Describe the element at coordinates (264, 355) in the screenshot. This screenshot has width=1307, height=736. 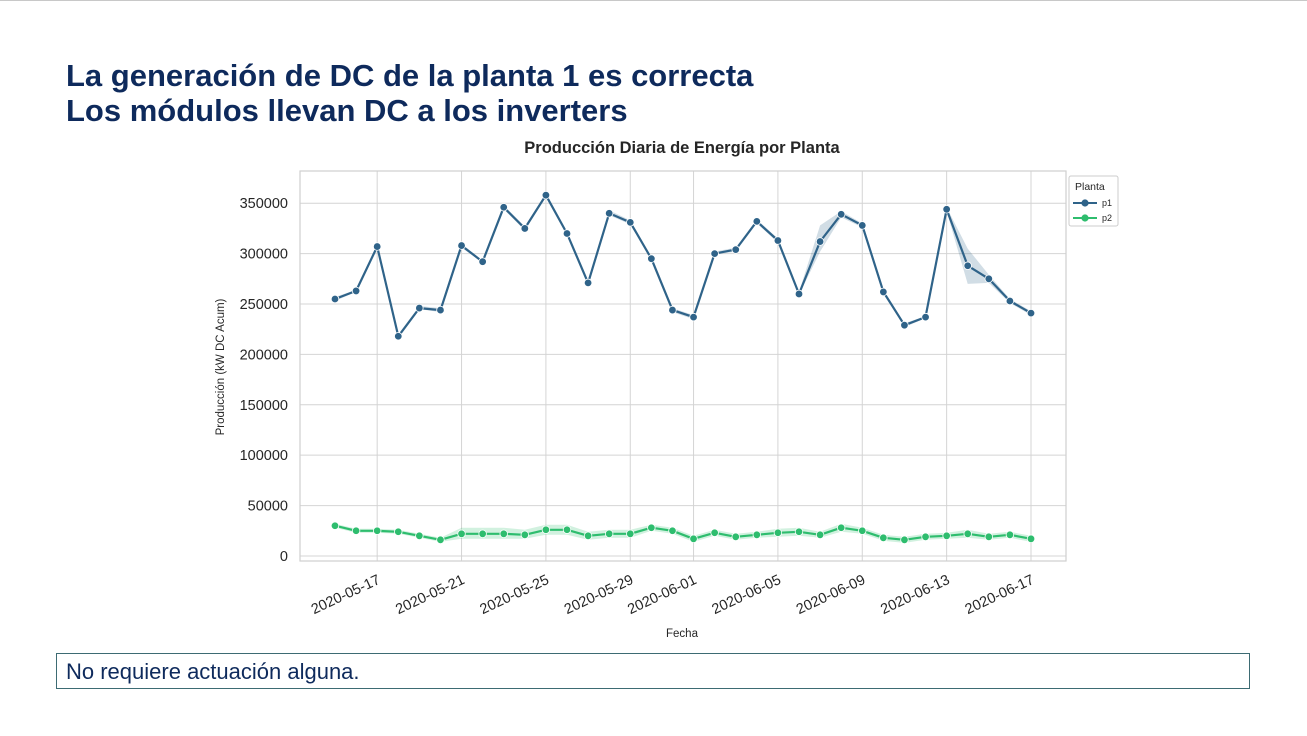
I see `y-tick-label: 200000` at that location.